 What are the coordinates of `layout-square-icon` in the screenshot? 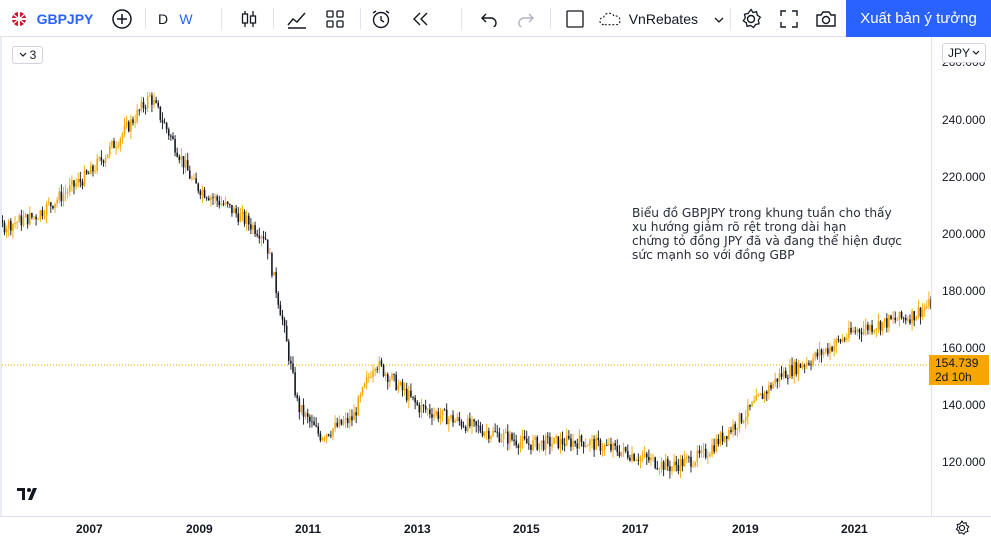 It's located at (575, 18).